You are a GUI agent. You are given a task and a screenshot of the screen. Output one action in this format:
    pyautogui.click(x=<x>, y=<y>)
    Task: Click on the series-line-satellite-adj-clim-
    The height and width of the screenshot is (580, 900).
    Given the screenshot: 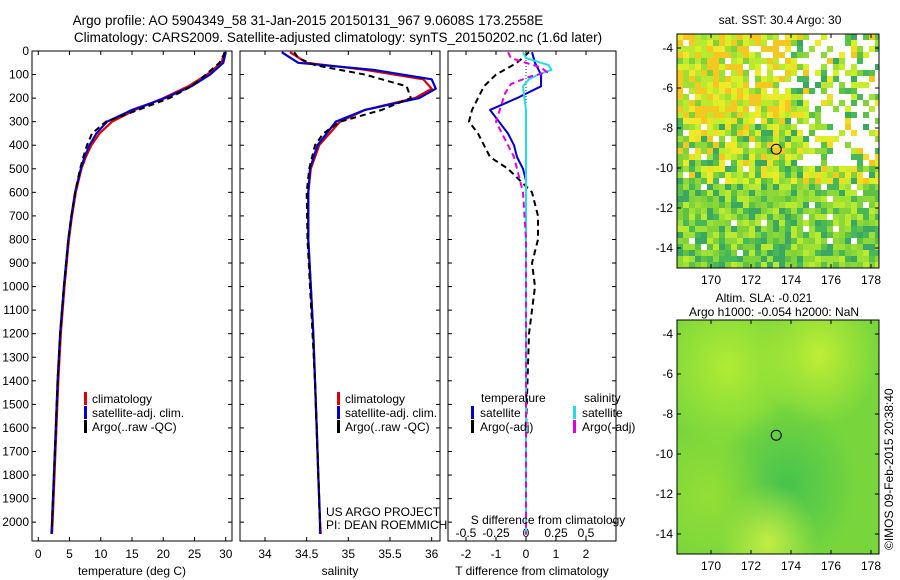 What is the action you would take?
    pyautogui.click(x=359, y=292)
    